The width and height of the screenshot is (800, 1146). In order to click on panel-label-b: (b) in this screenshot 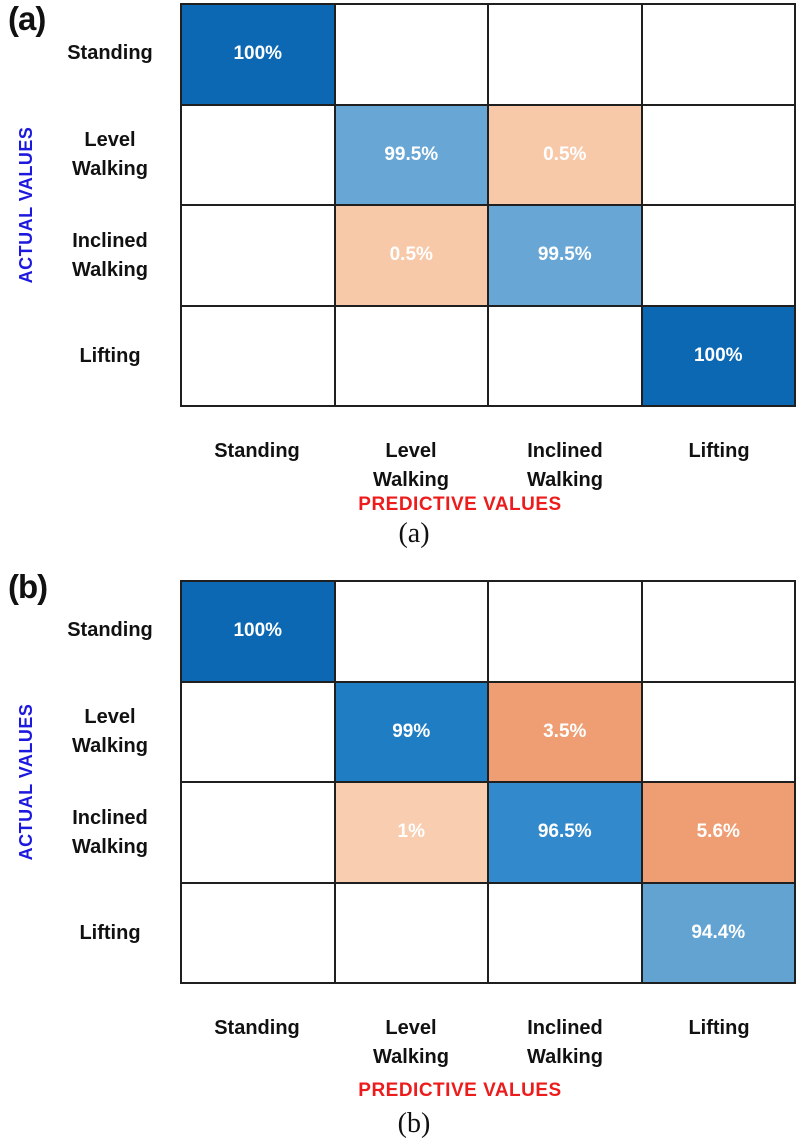, I will do `click(28, 586)`.